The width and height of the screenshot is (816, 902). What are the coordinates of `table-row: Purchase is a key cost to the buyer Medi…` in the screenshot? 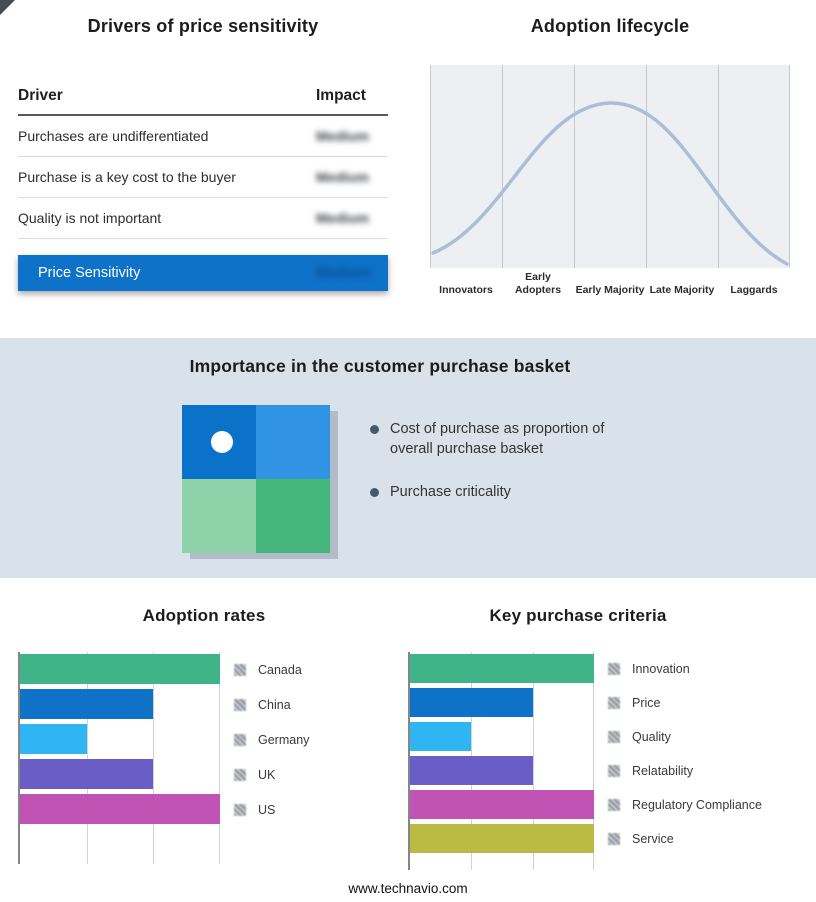 It's located at (203, 177).